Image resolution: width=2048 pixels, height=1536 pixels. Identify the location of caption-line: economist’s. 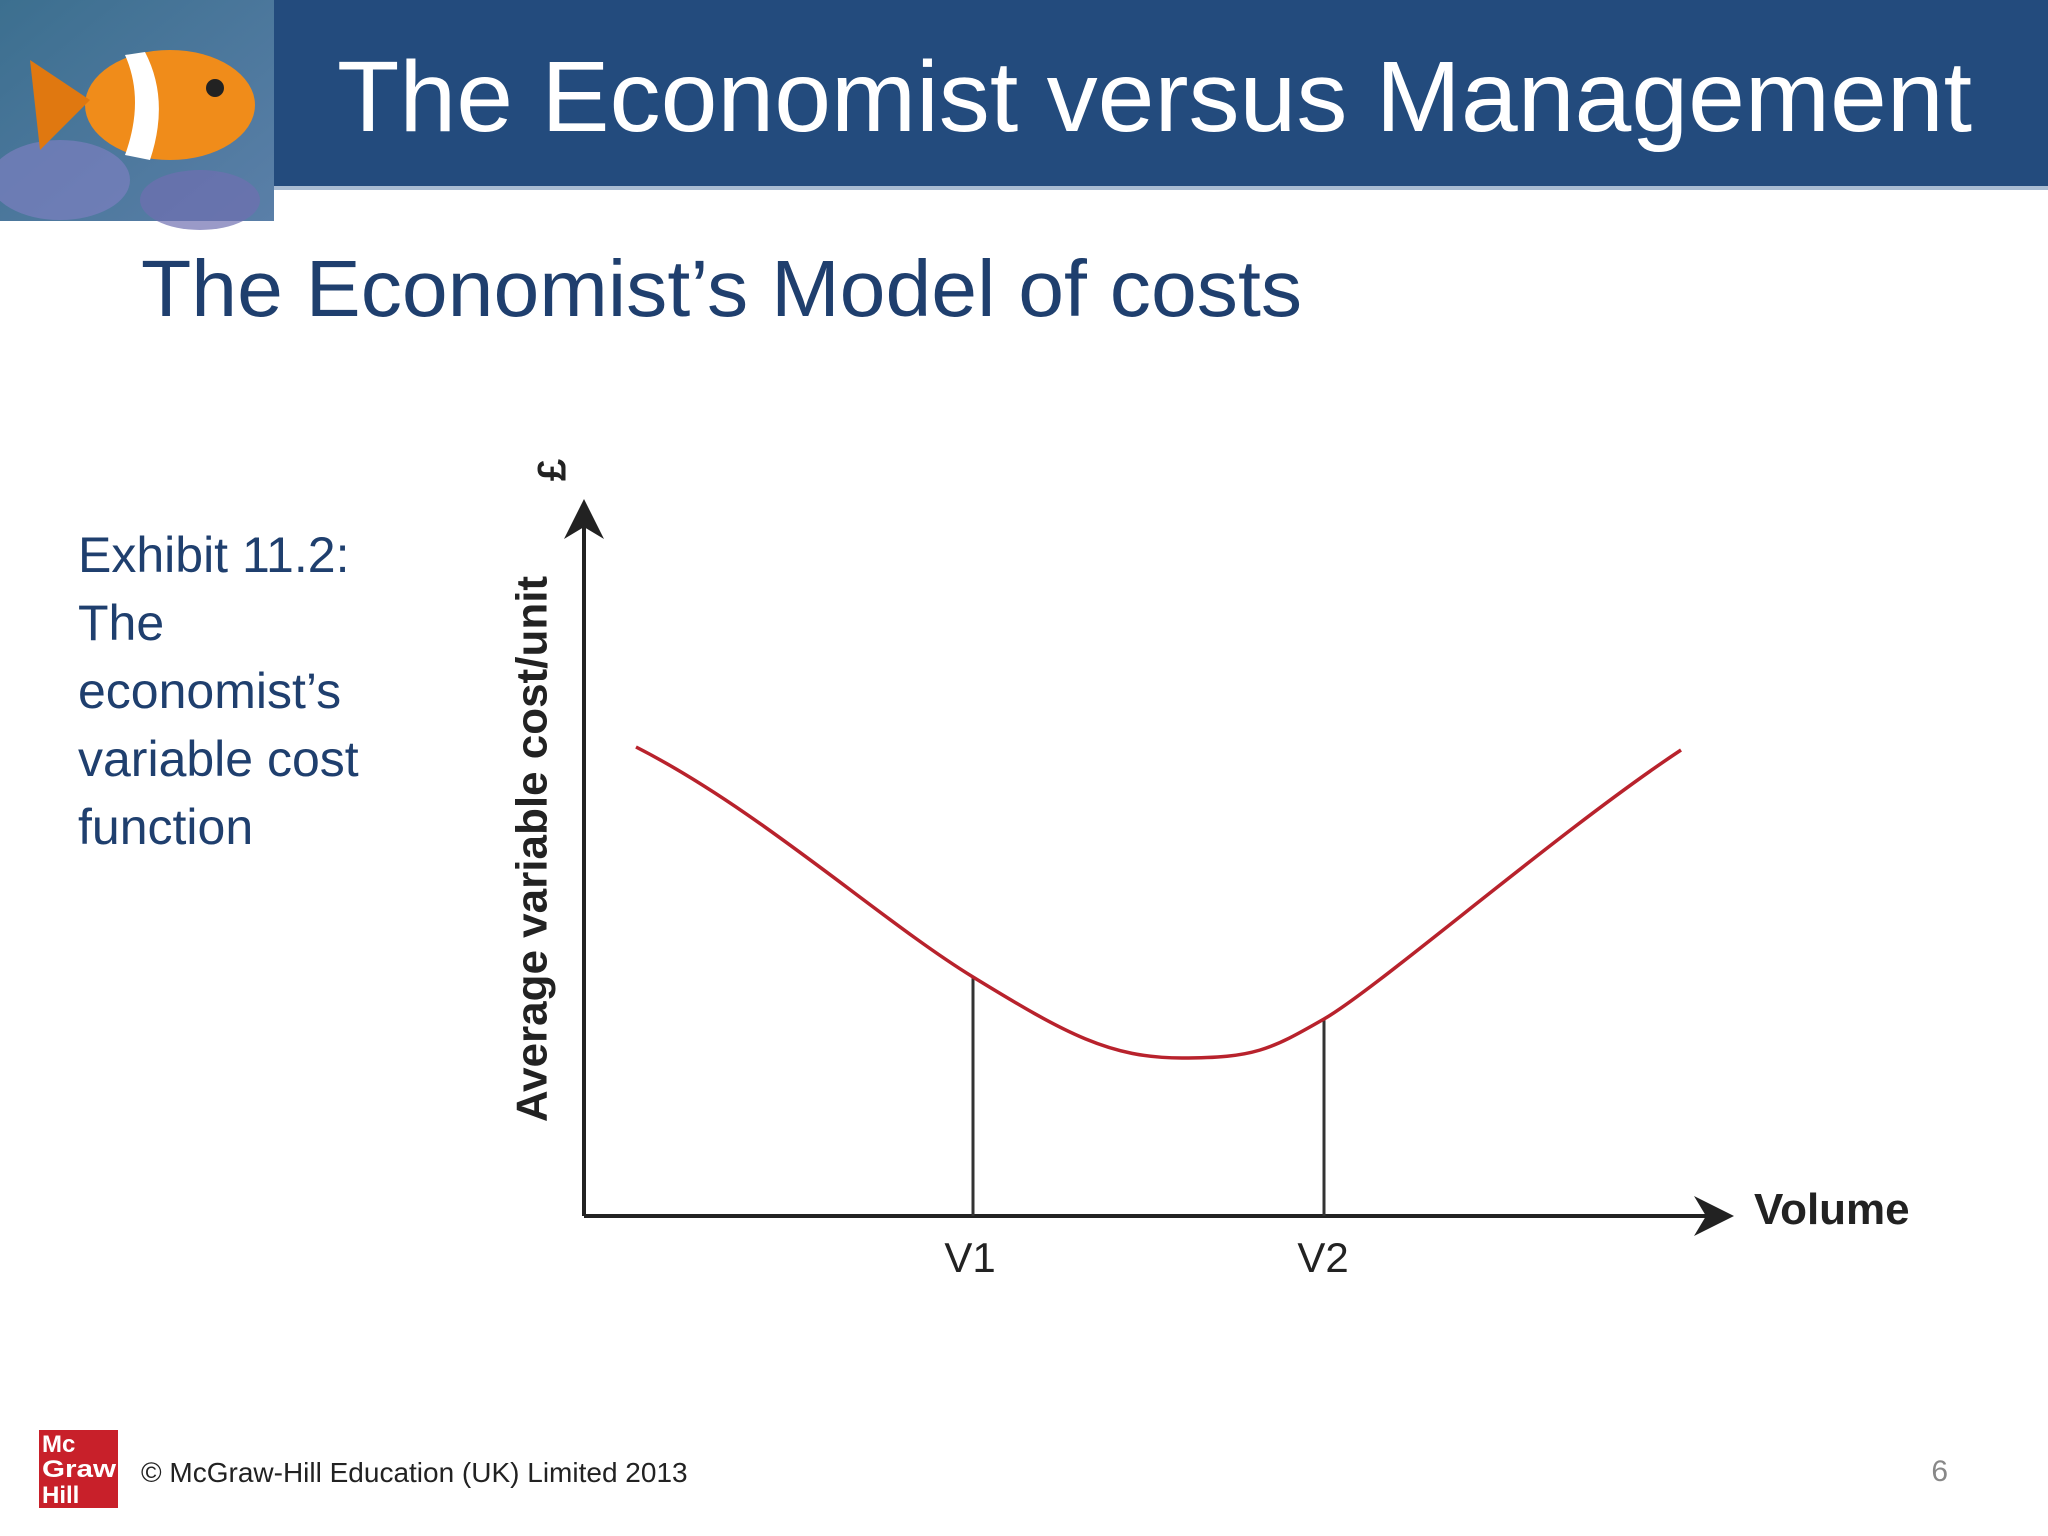
(209, 691).